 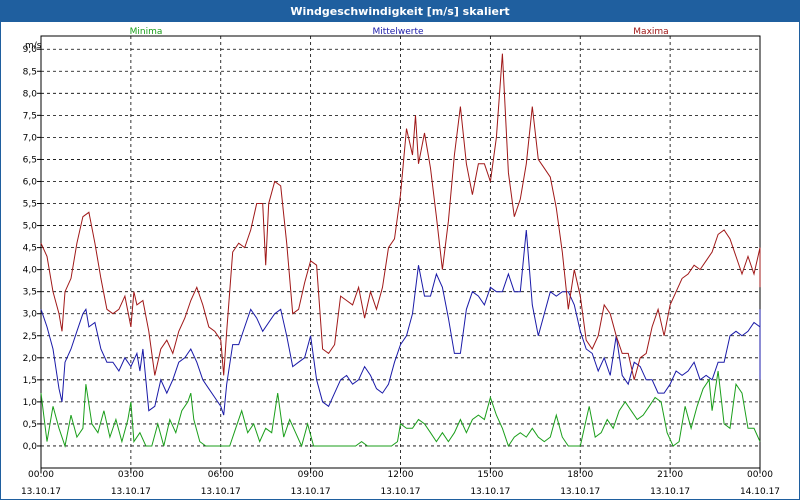 I want to click on y-tick-label: 2,5, so click(x=30, y=337).